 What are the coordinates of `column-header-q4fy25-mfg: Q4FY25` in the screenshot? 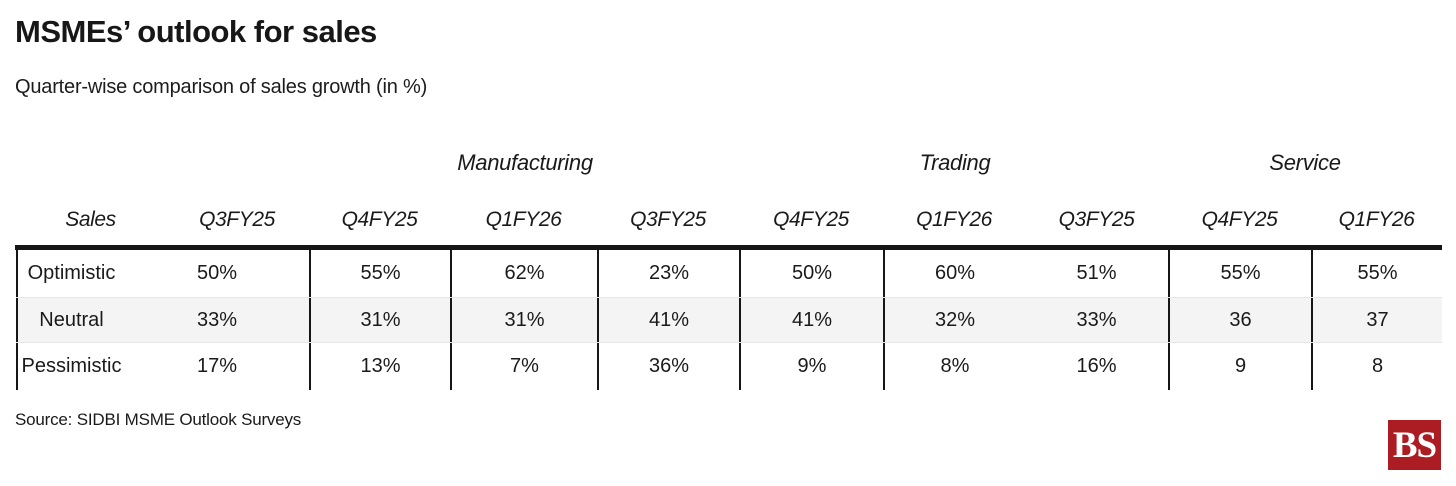 It's located at (379, 219).